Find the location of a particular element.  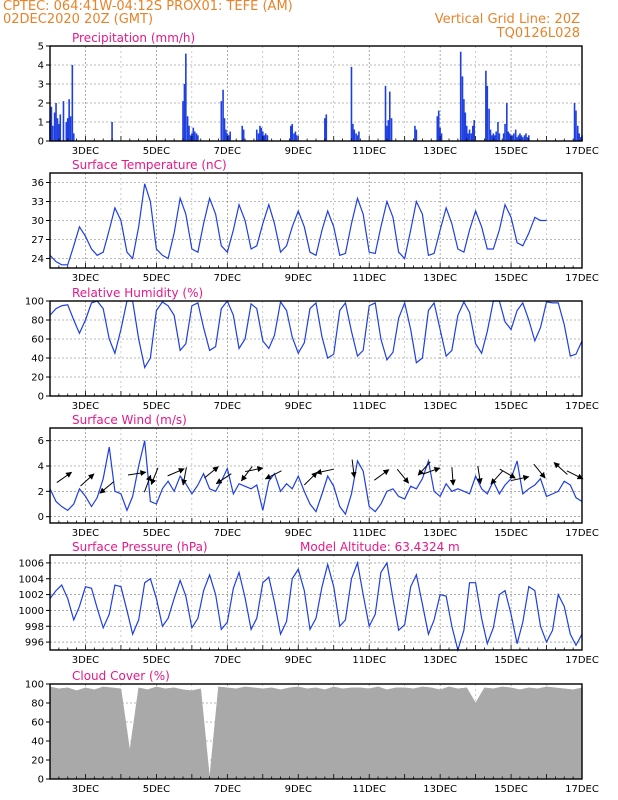

y-tick-label: 36 is located at coordinates (37, 183).